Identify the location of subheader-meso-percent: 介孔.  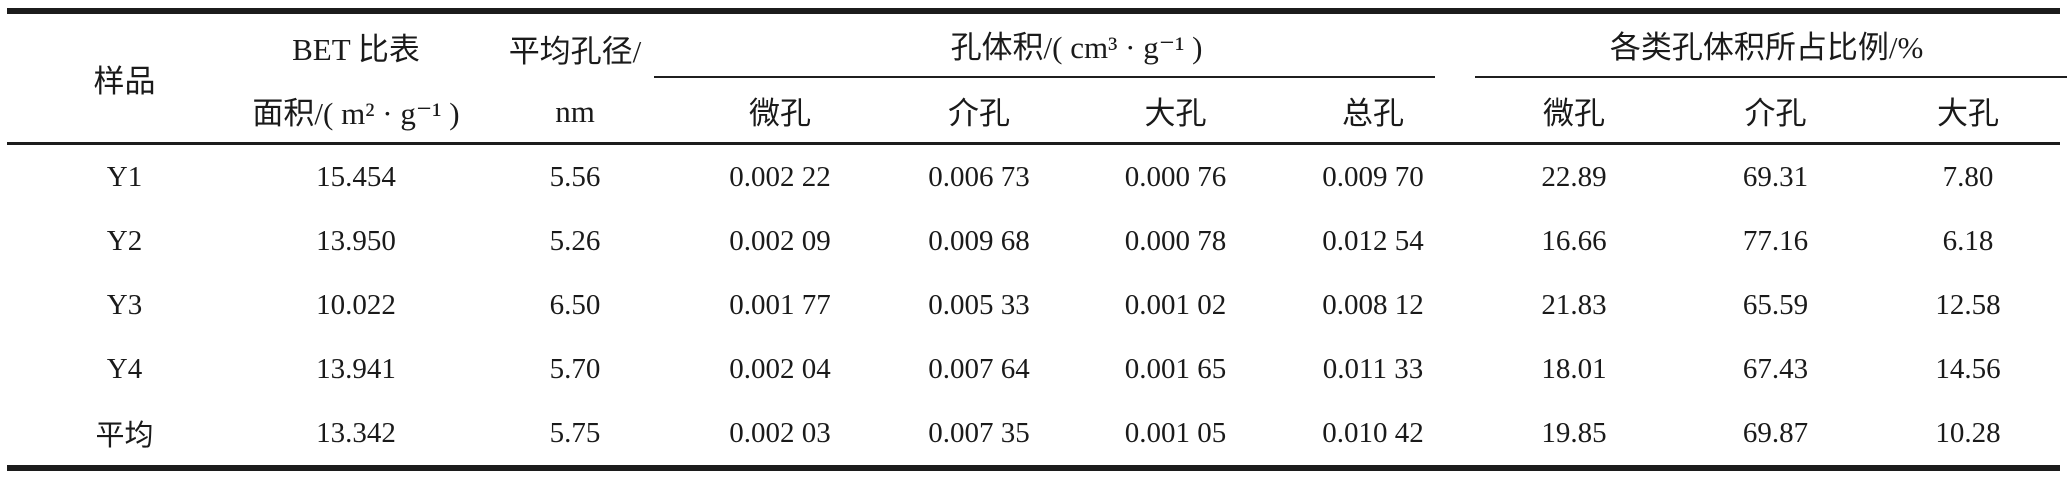
(1775, 113).